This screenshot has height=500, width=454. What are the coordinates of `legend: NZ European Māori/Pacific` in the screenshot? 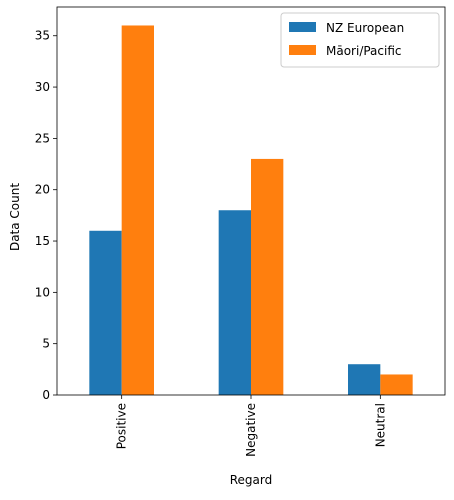 It's located at (360, 40).